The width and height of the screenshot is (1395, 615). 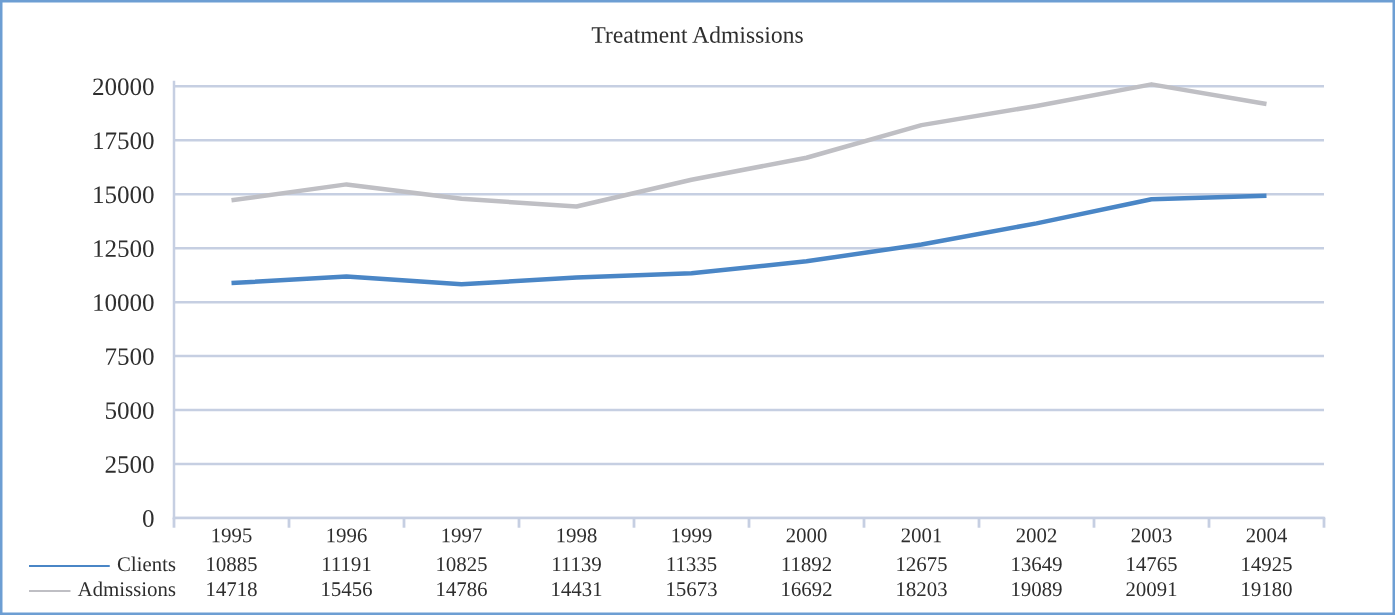 I want to click on y-tick-label: 5000, so click(x=130, y=410).